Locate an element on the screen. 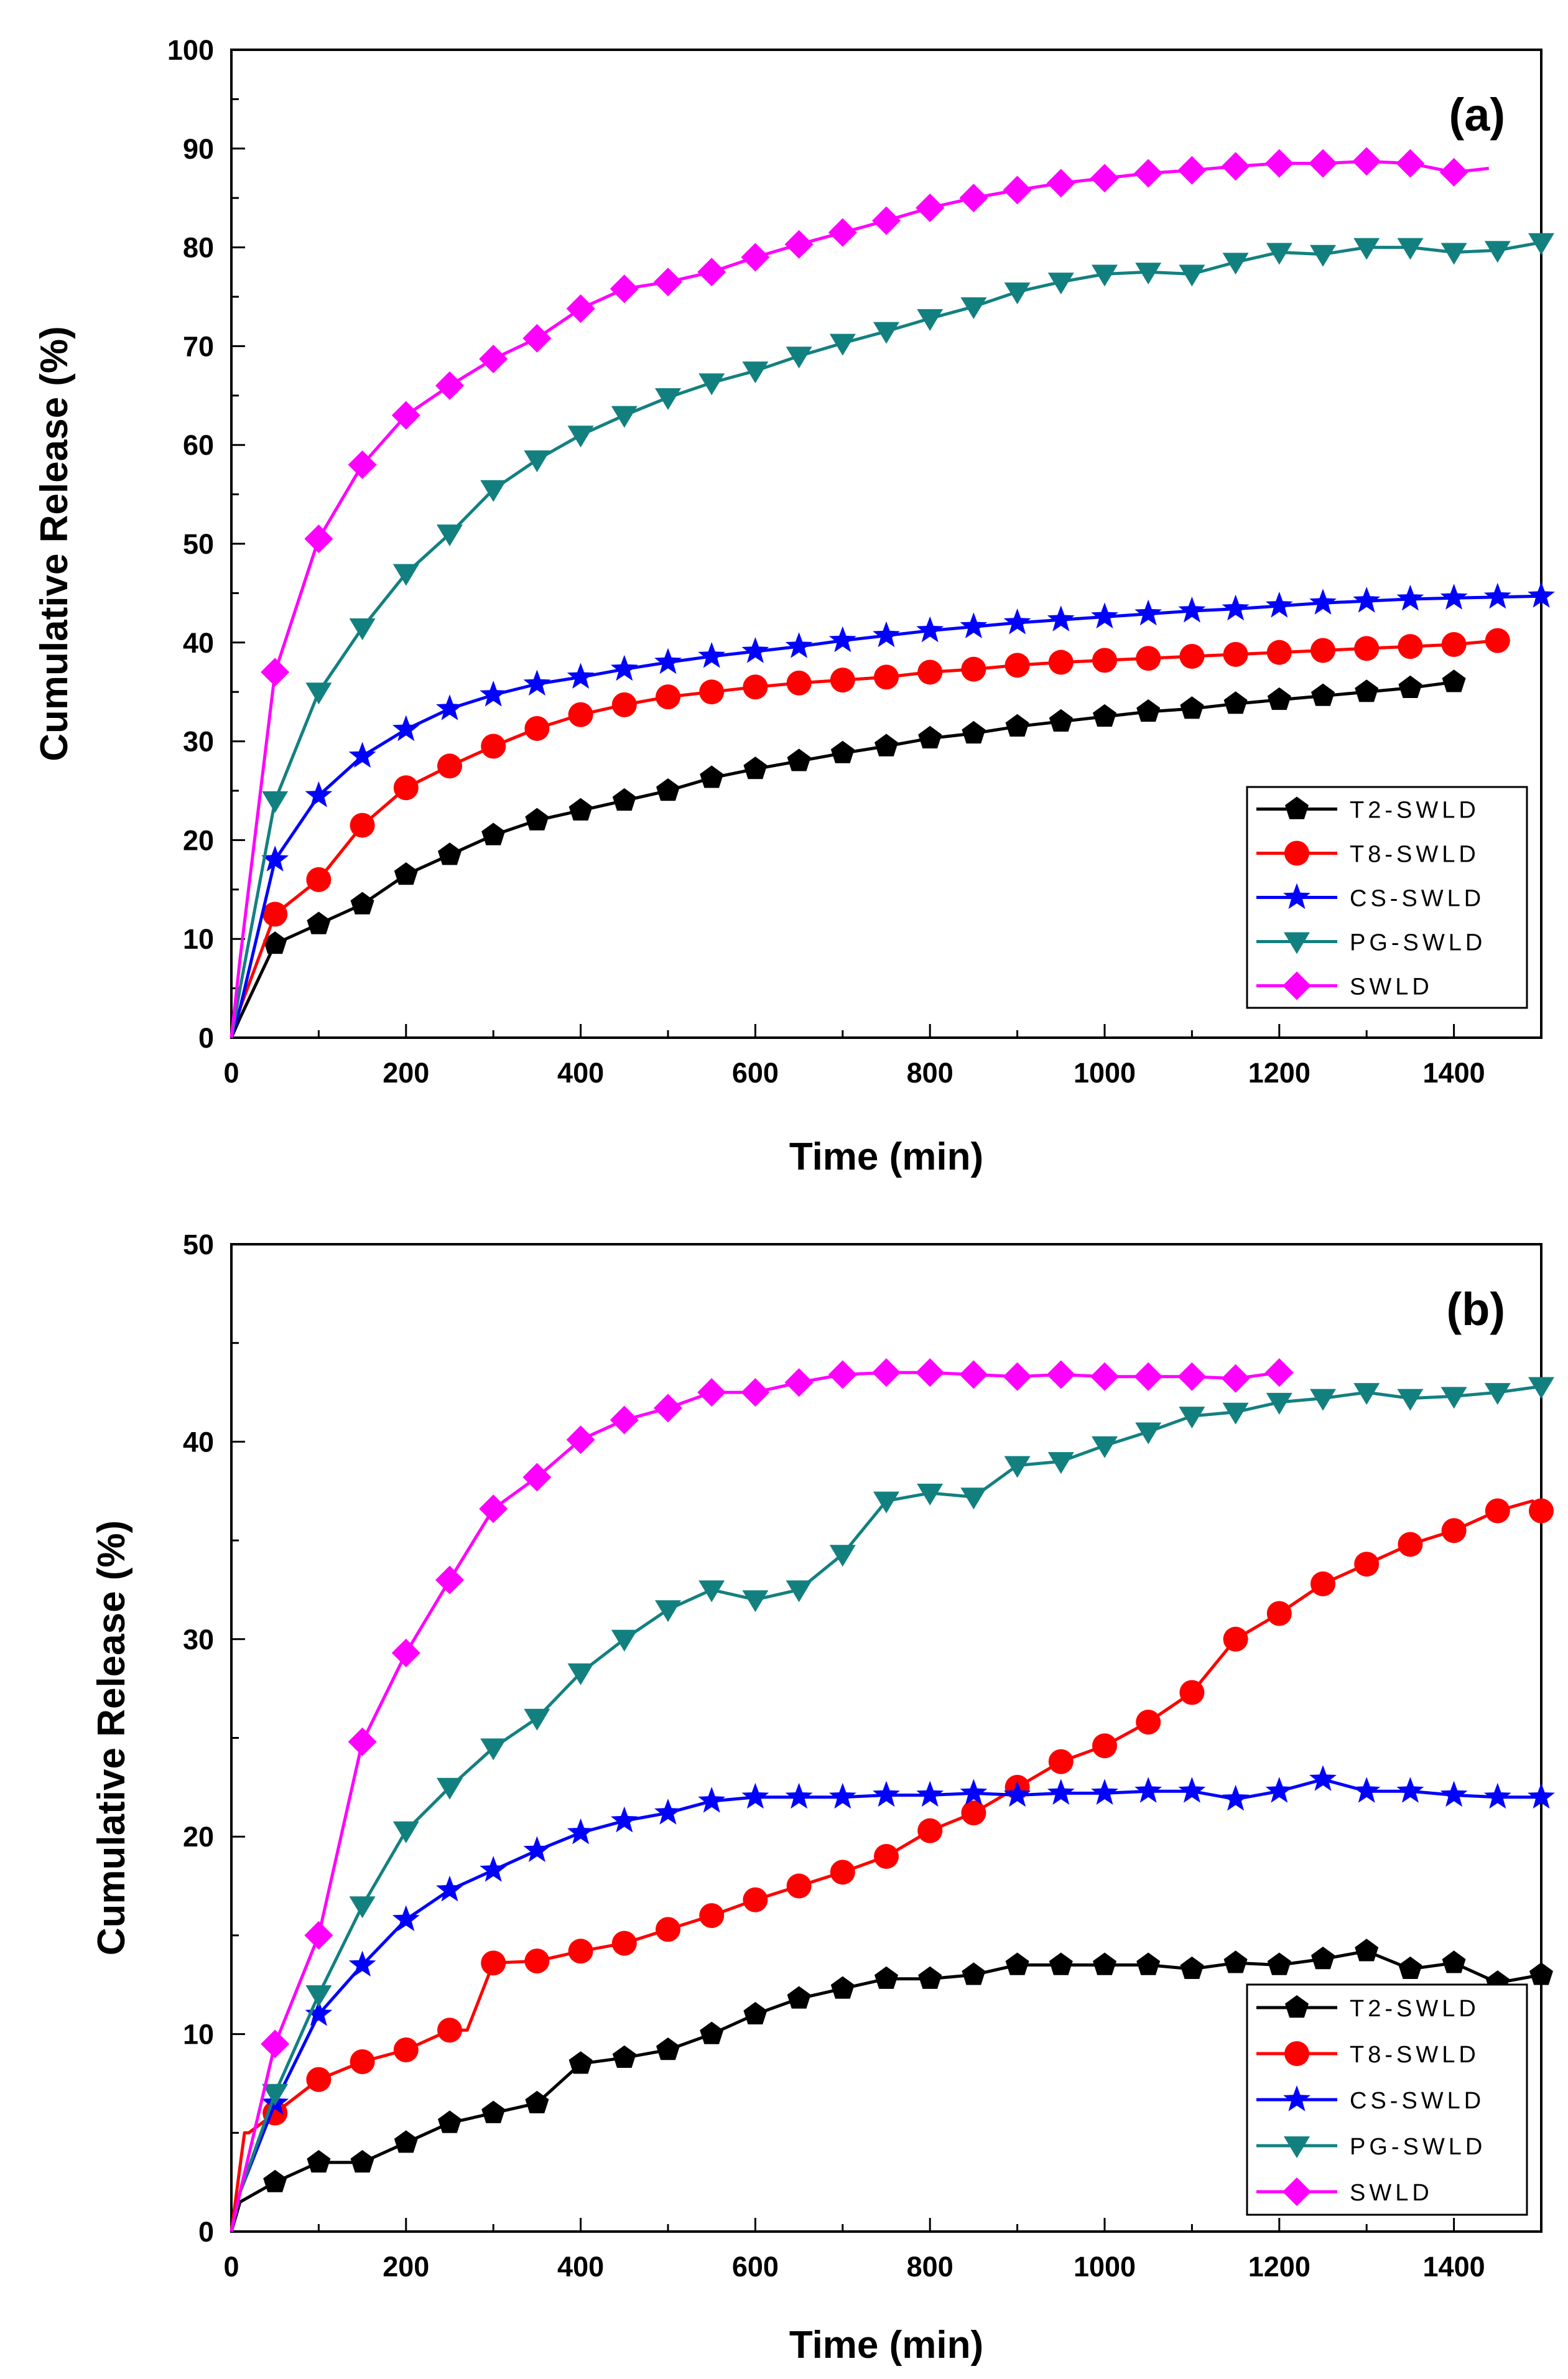 This screenshot has height=2379, width=1568. x-tick-label: 200 is located at coordinates (406, 1073).